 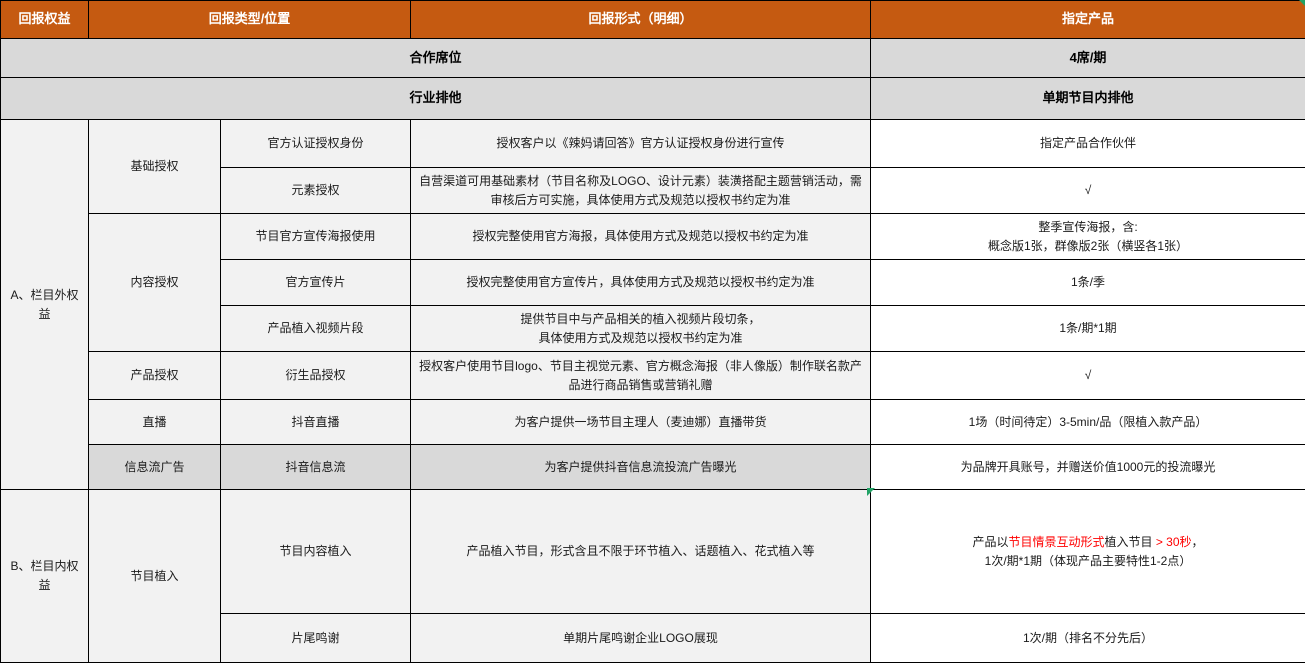 I want to click on cell-product-douyin-live: 1场（时间待定）3-5min/品（限植入款产品）, so click(x=1088, y=422).